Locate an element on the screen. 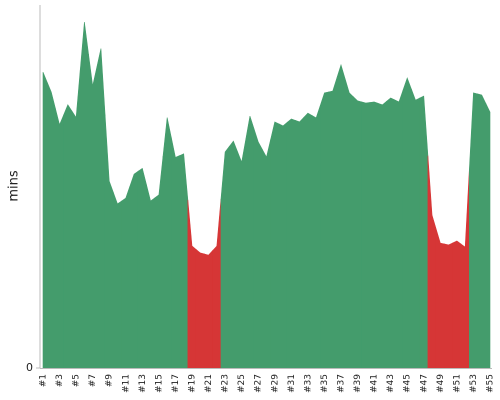  x-tick-label: #23 is located at coordinates (226, 383).